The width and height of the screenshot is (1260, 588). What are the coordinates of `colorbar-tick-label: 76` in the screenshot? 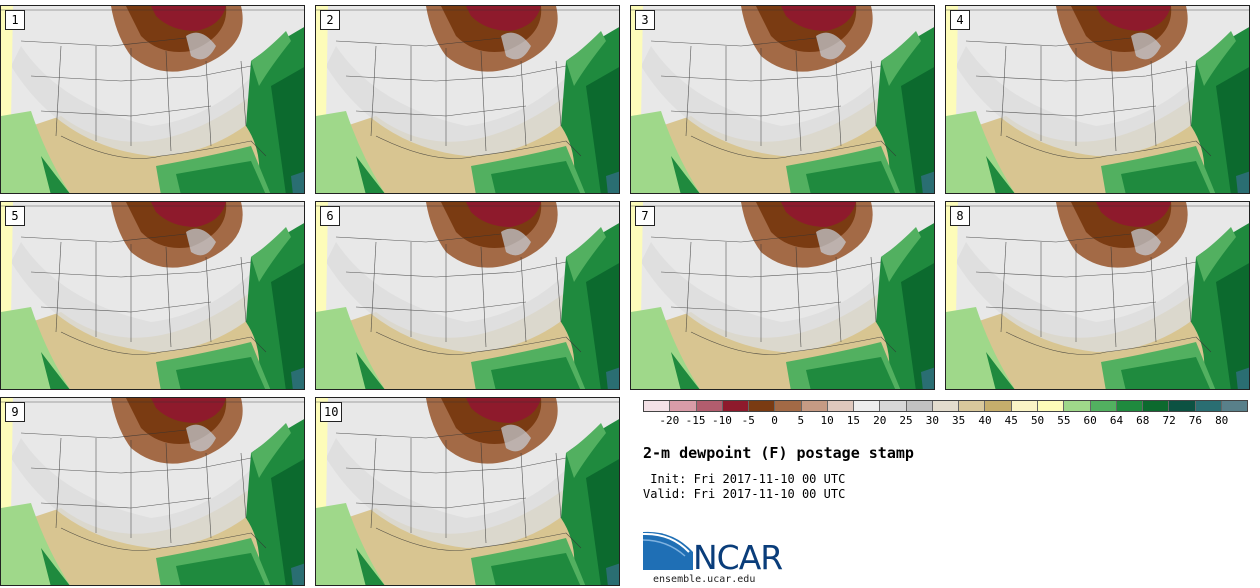 It's located at (1195, 420).